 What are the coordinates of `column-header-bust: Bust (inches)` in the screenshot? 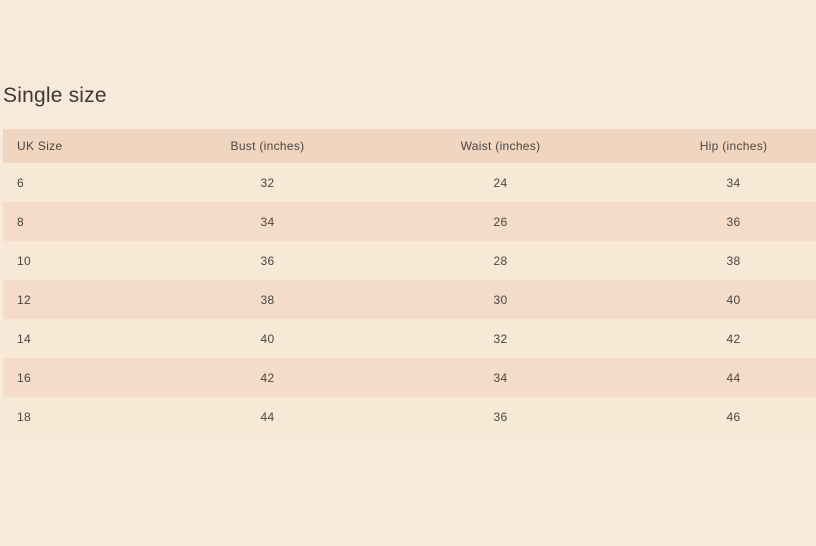 It's located at (267, 146).